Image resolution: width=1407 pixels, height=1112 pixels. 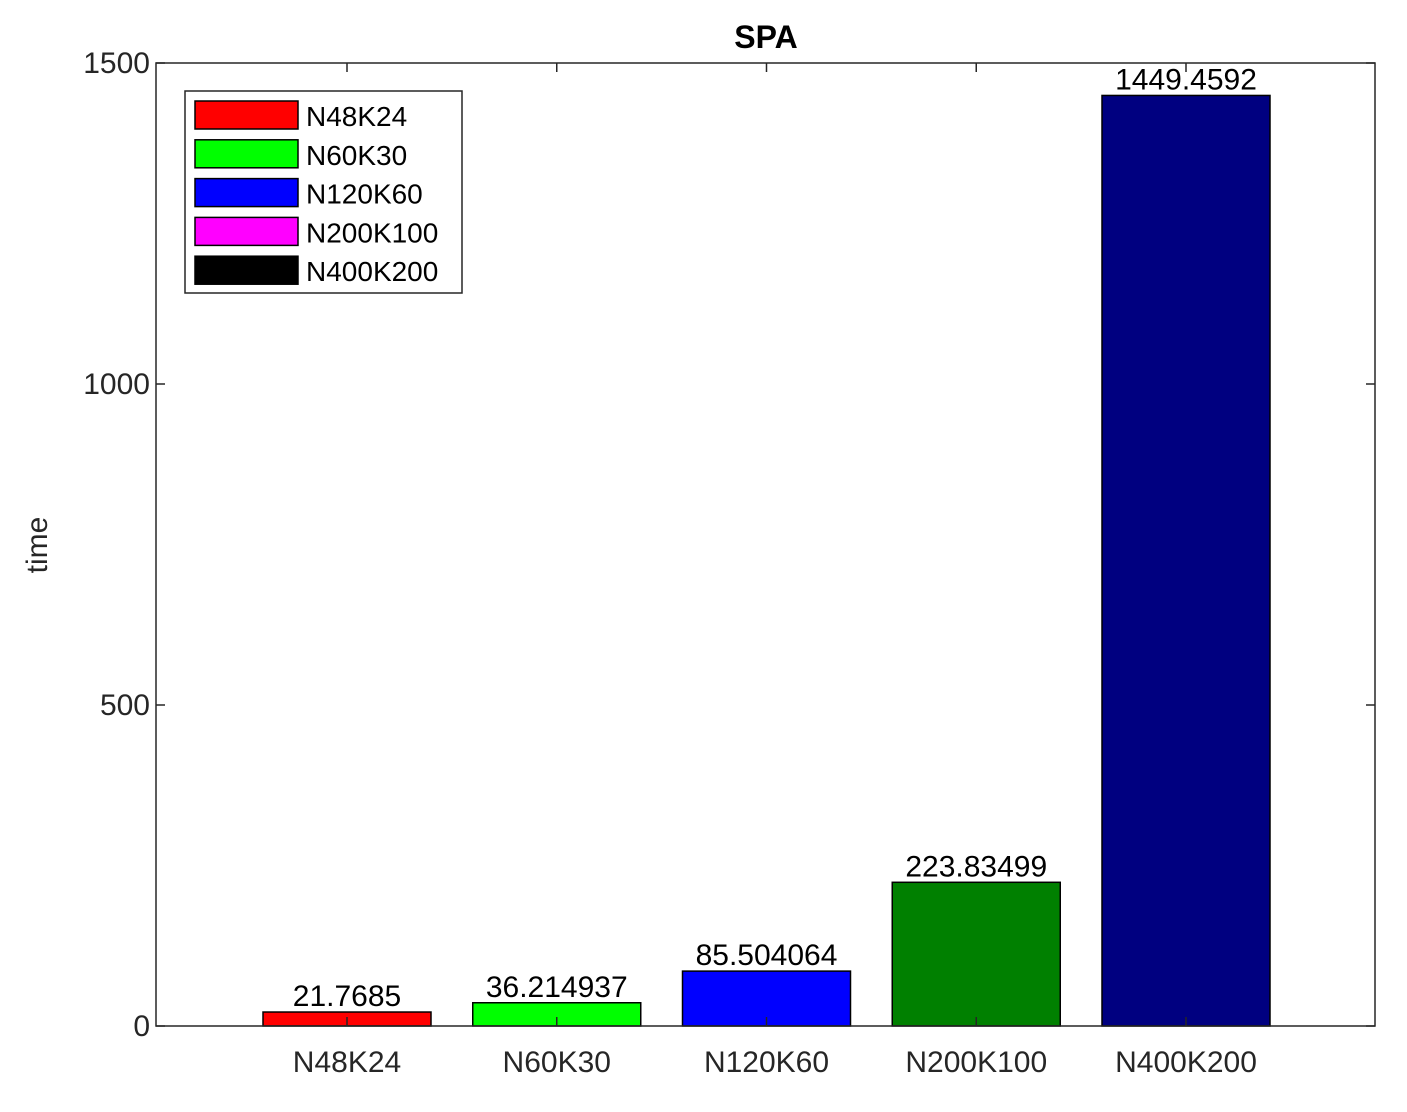 I want to click on legend-label: N60K30, so click(x=356, y=155).